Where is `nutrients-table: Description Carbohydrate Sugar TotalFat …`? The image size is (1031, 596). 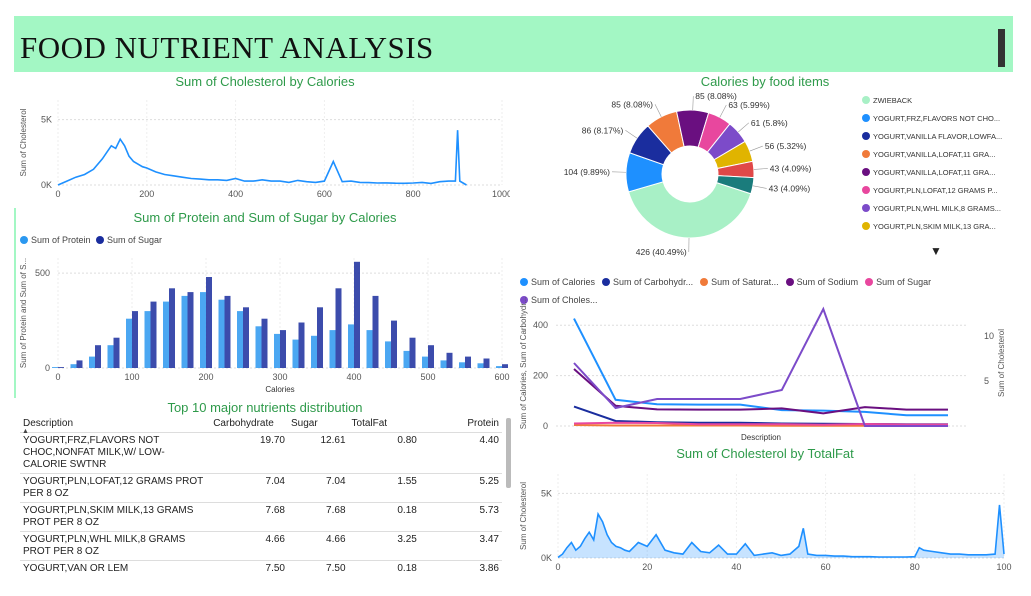 nutrients-table: Description Carbohydrate Sugar TotalFat … is located at coordinates (263, 504).